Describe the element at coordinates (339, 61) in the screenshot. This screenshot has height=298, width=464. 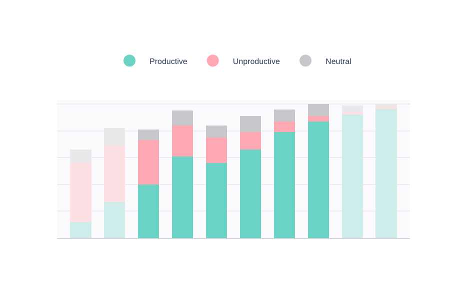
I see `legend-label: Neutral` at that location.